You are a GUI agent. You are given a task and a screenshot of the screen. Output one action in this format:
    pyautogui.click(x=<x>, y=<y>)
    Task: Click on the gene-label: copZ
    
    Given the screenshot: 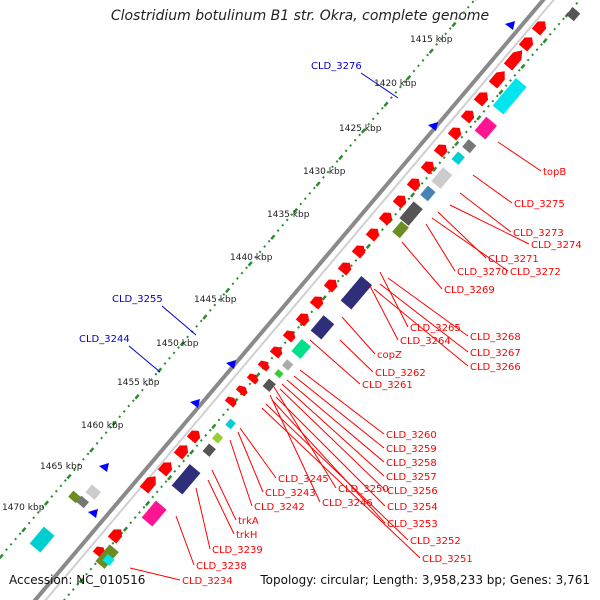 What is the action you would take?
    pyautogui.click(x=389, y=355)
    